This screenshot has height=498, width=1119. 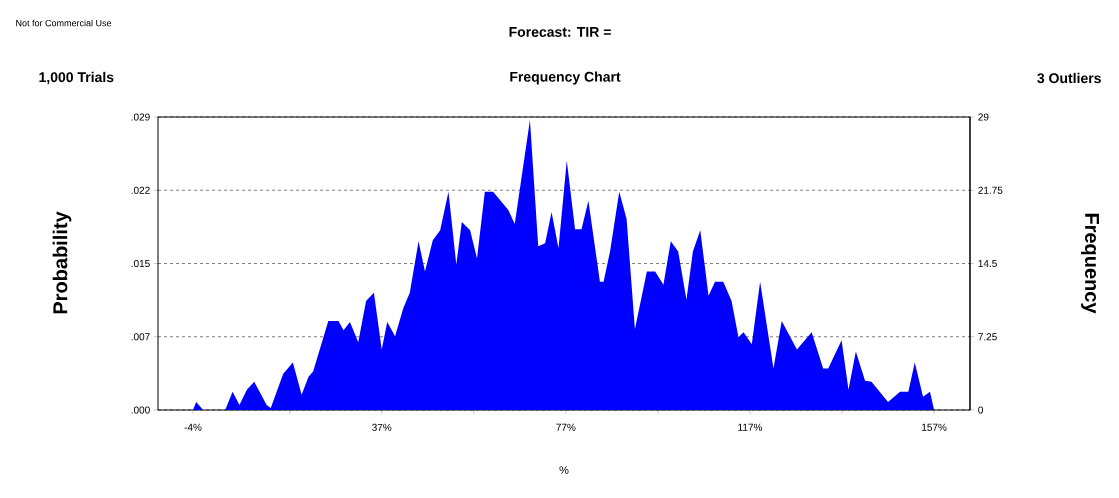 What do you see at coordinates (64, 23) in the screenshot?
I see `text: Not for Commercial Use` at bounding box center [64, 23].